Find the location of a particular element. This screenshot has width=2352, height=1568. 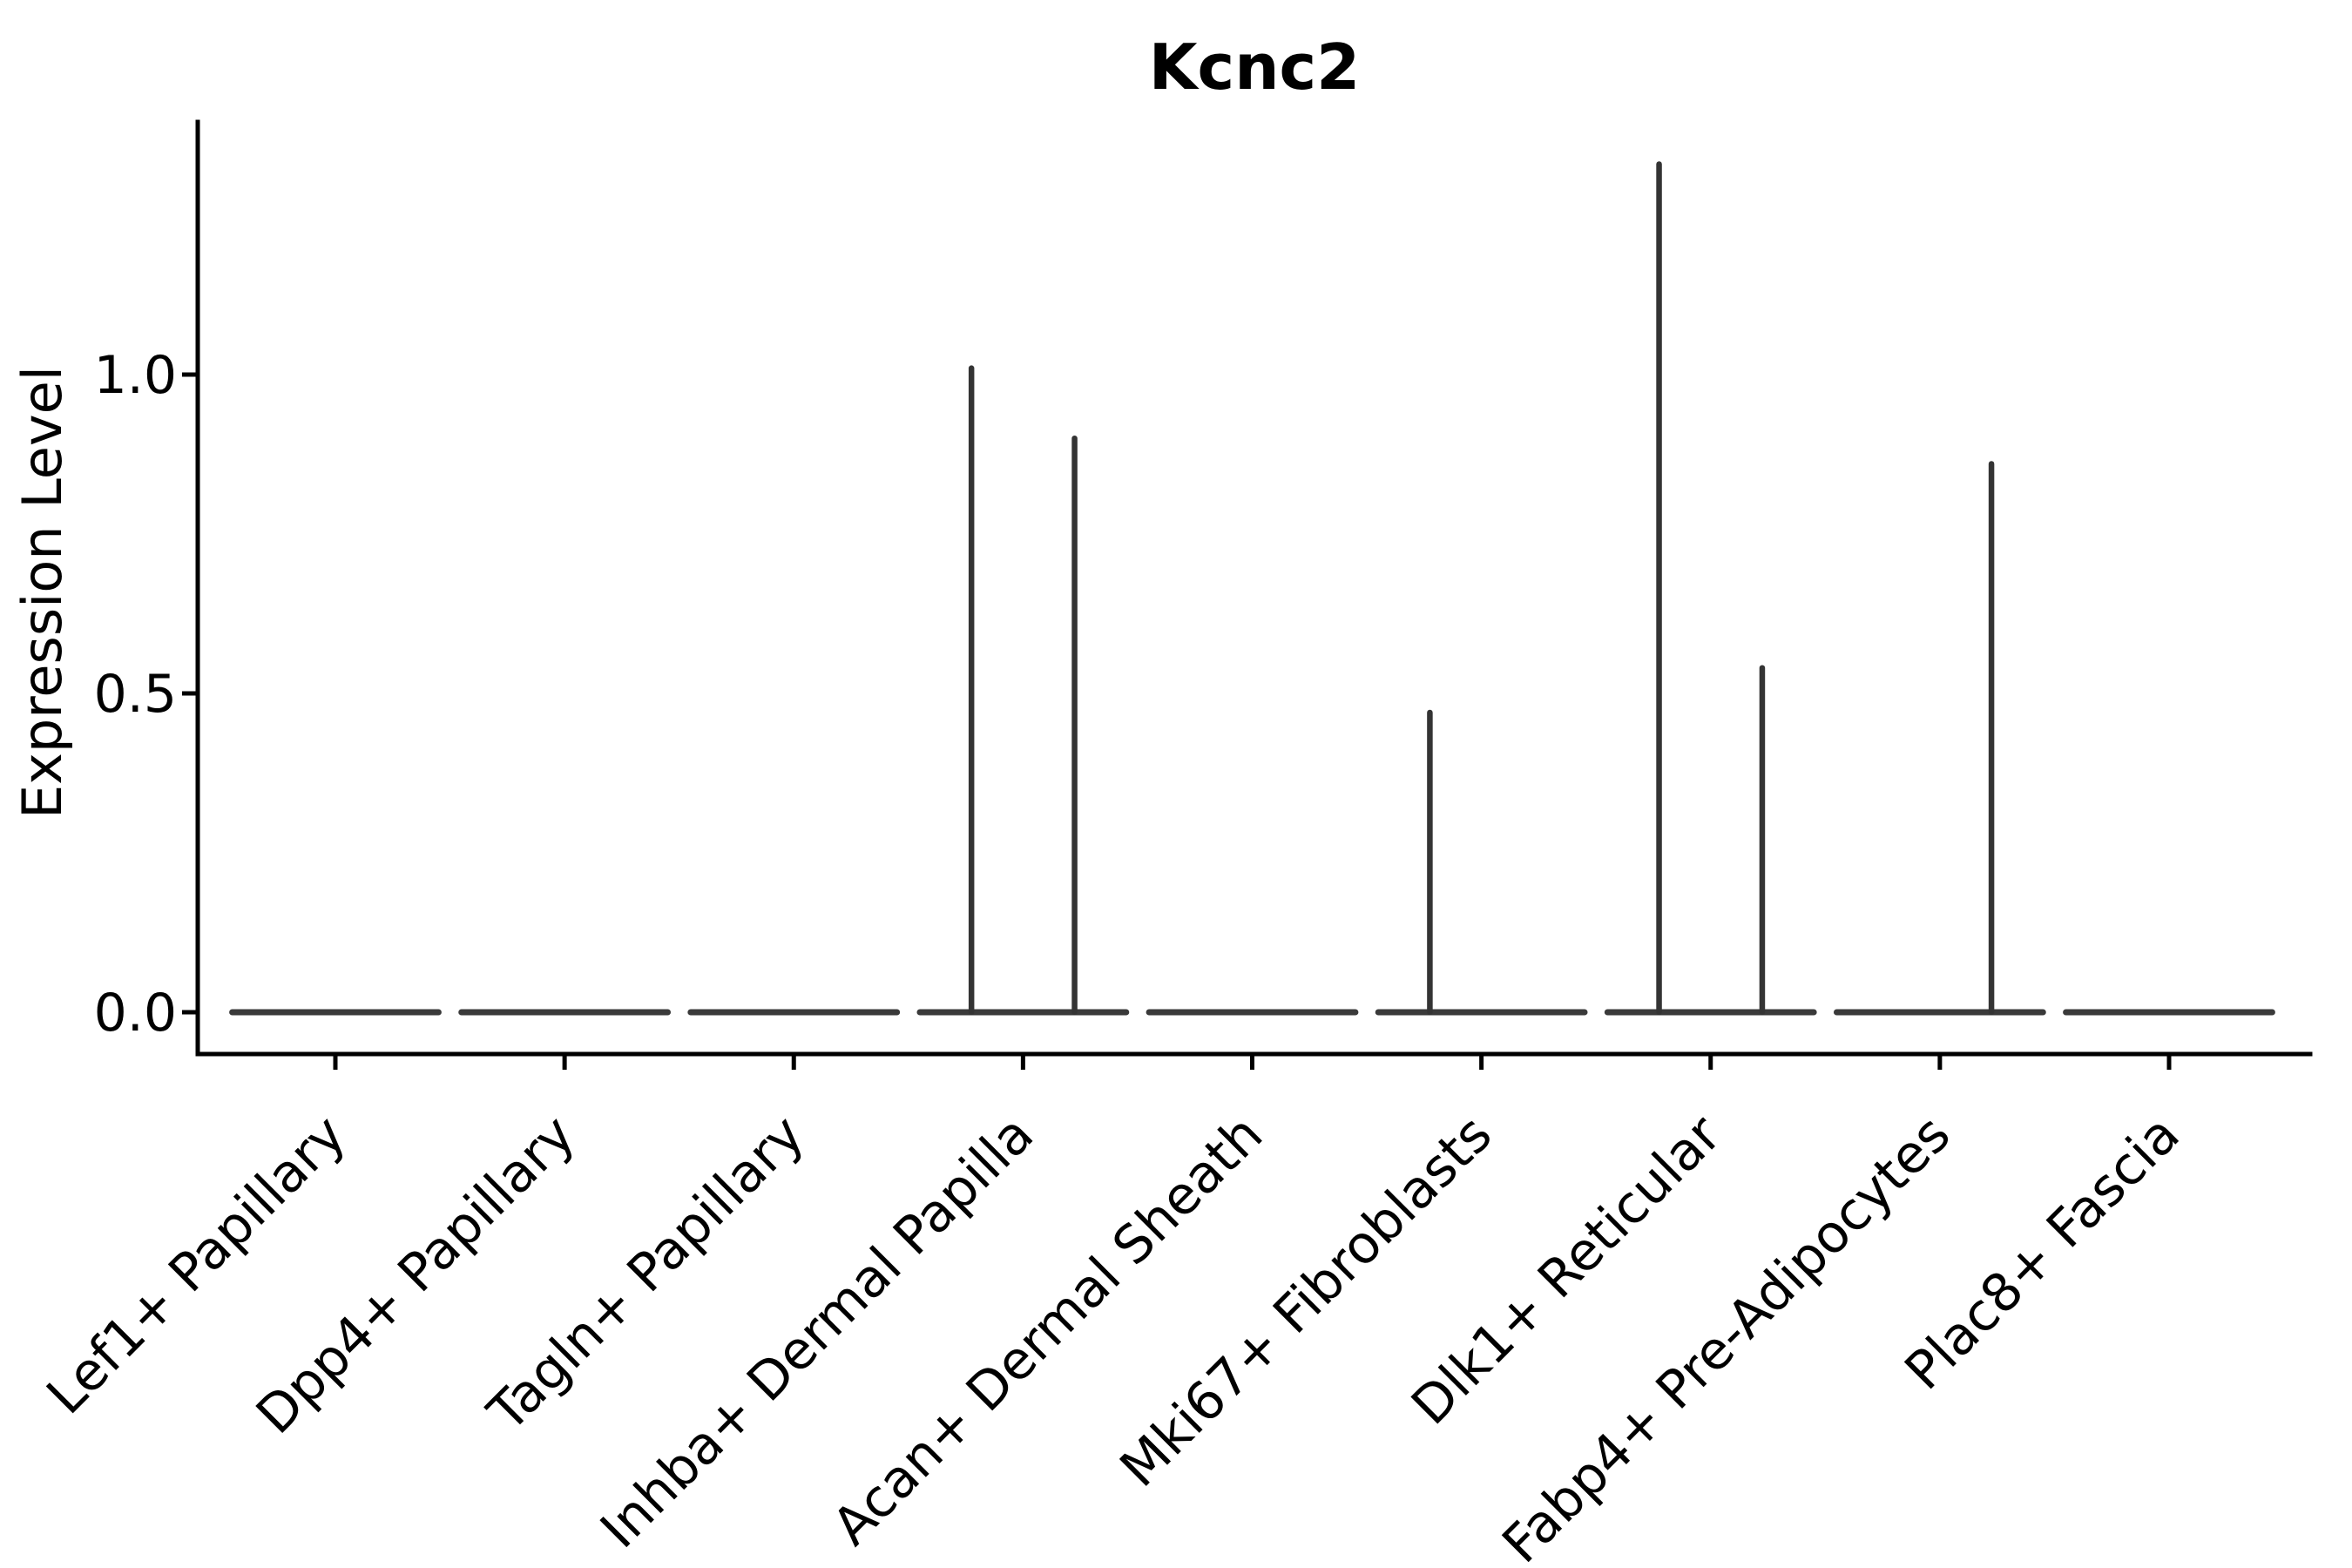

y-tick-label-0: 0.0 is located at coordinates (135, 1014).